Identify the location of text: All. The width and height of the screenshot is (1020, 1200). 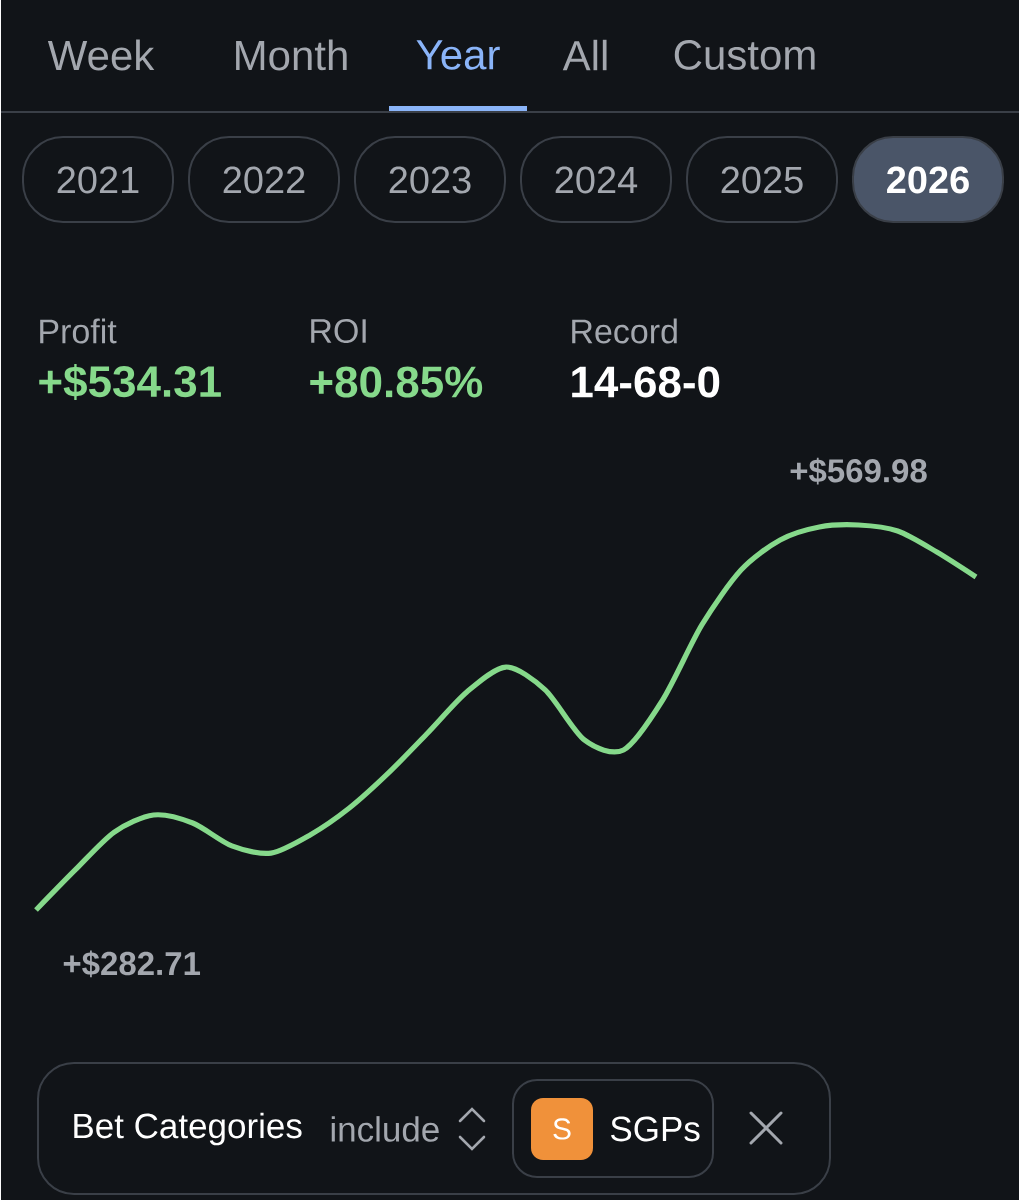
(584, 55).